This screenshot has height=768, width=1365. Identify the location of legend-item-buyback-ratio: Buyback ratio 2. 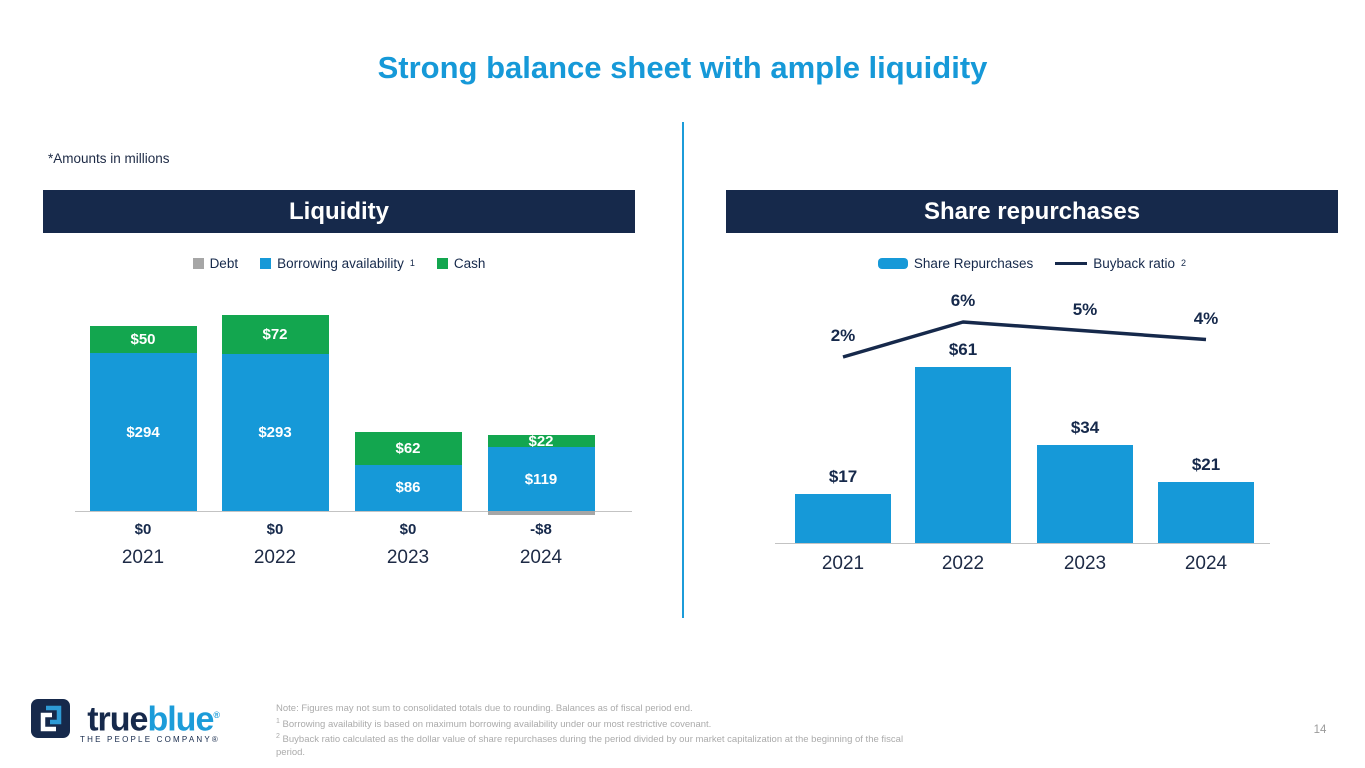
(1120, 263).